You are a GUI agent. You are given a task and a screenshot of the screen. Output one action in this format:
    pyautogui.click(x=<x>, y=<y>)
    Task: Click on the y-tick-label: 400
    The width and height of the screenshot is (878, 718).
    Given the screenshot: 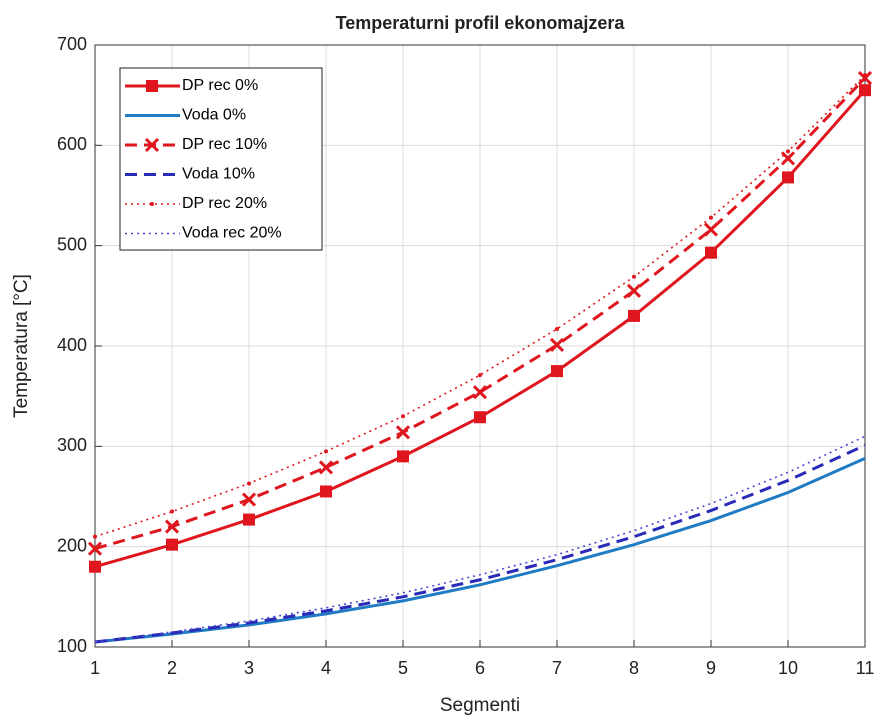 What is the action you would take?
    pyautogui.click(x=72, y=345)
    